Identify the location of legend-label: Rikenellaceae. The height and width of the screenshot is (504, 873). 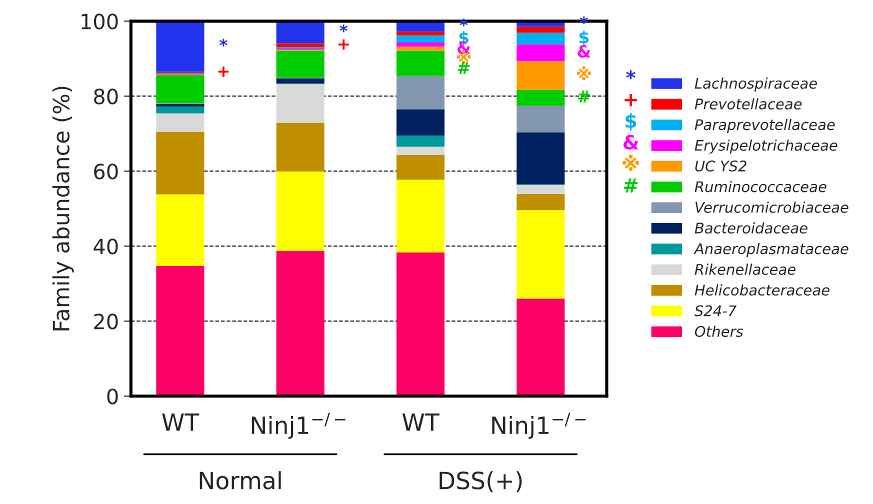
(745, 269).